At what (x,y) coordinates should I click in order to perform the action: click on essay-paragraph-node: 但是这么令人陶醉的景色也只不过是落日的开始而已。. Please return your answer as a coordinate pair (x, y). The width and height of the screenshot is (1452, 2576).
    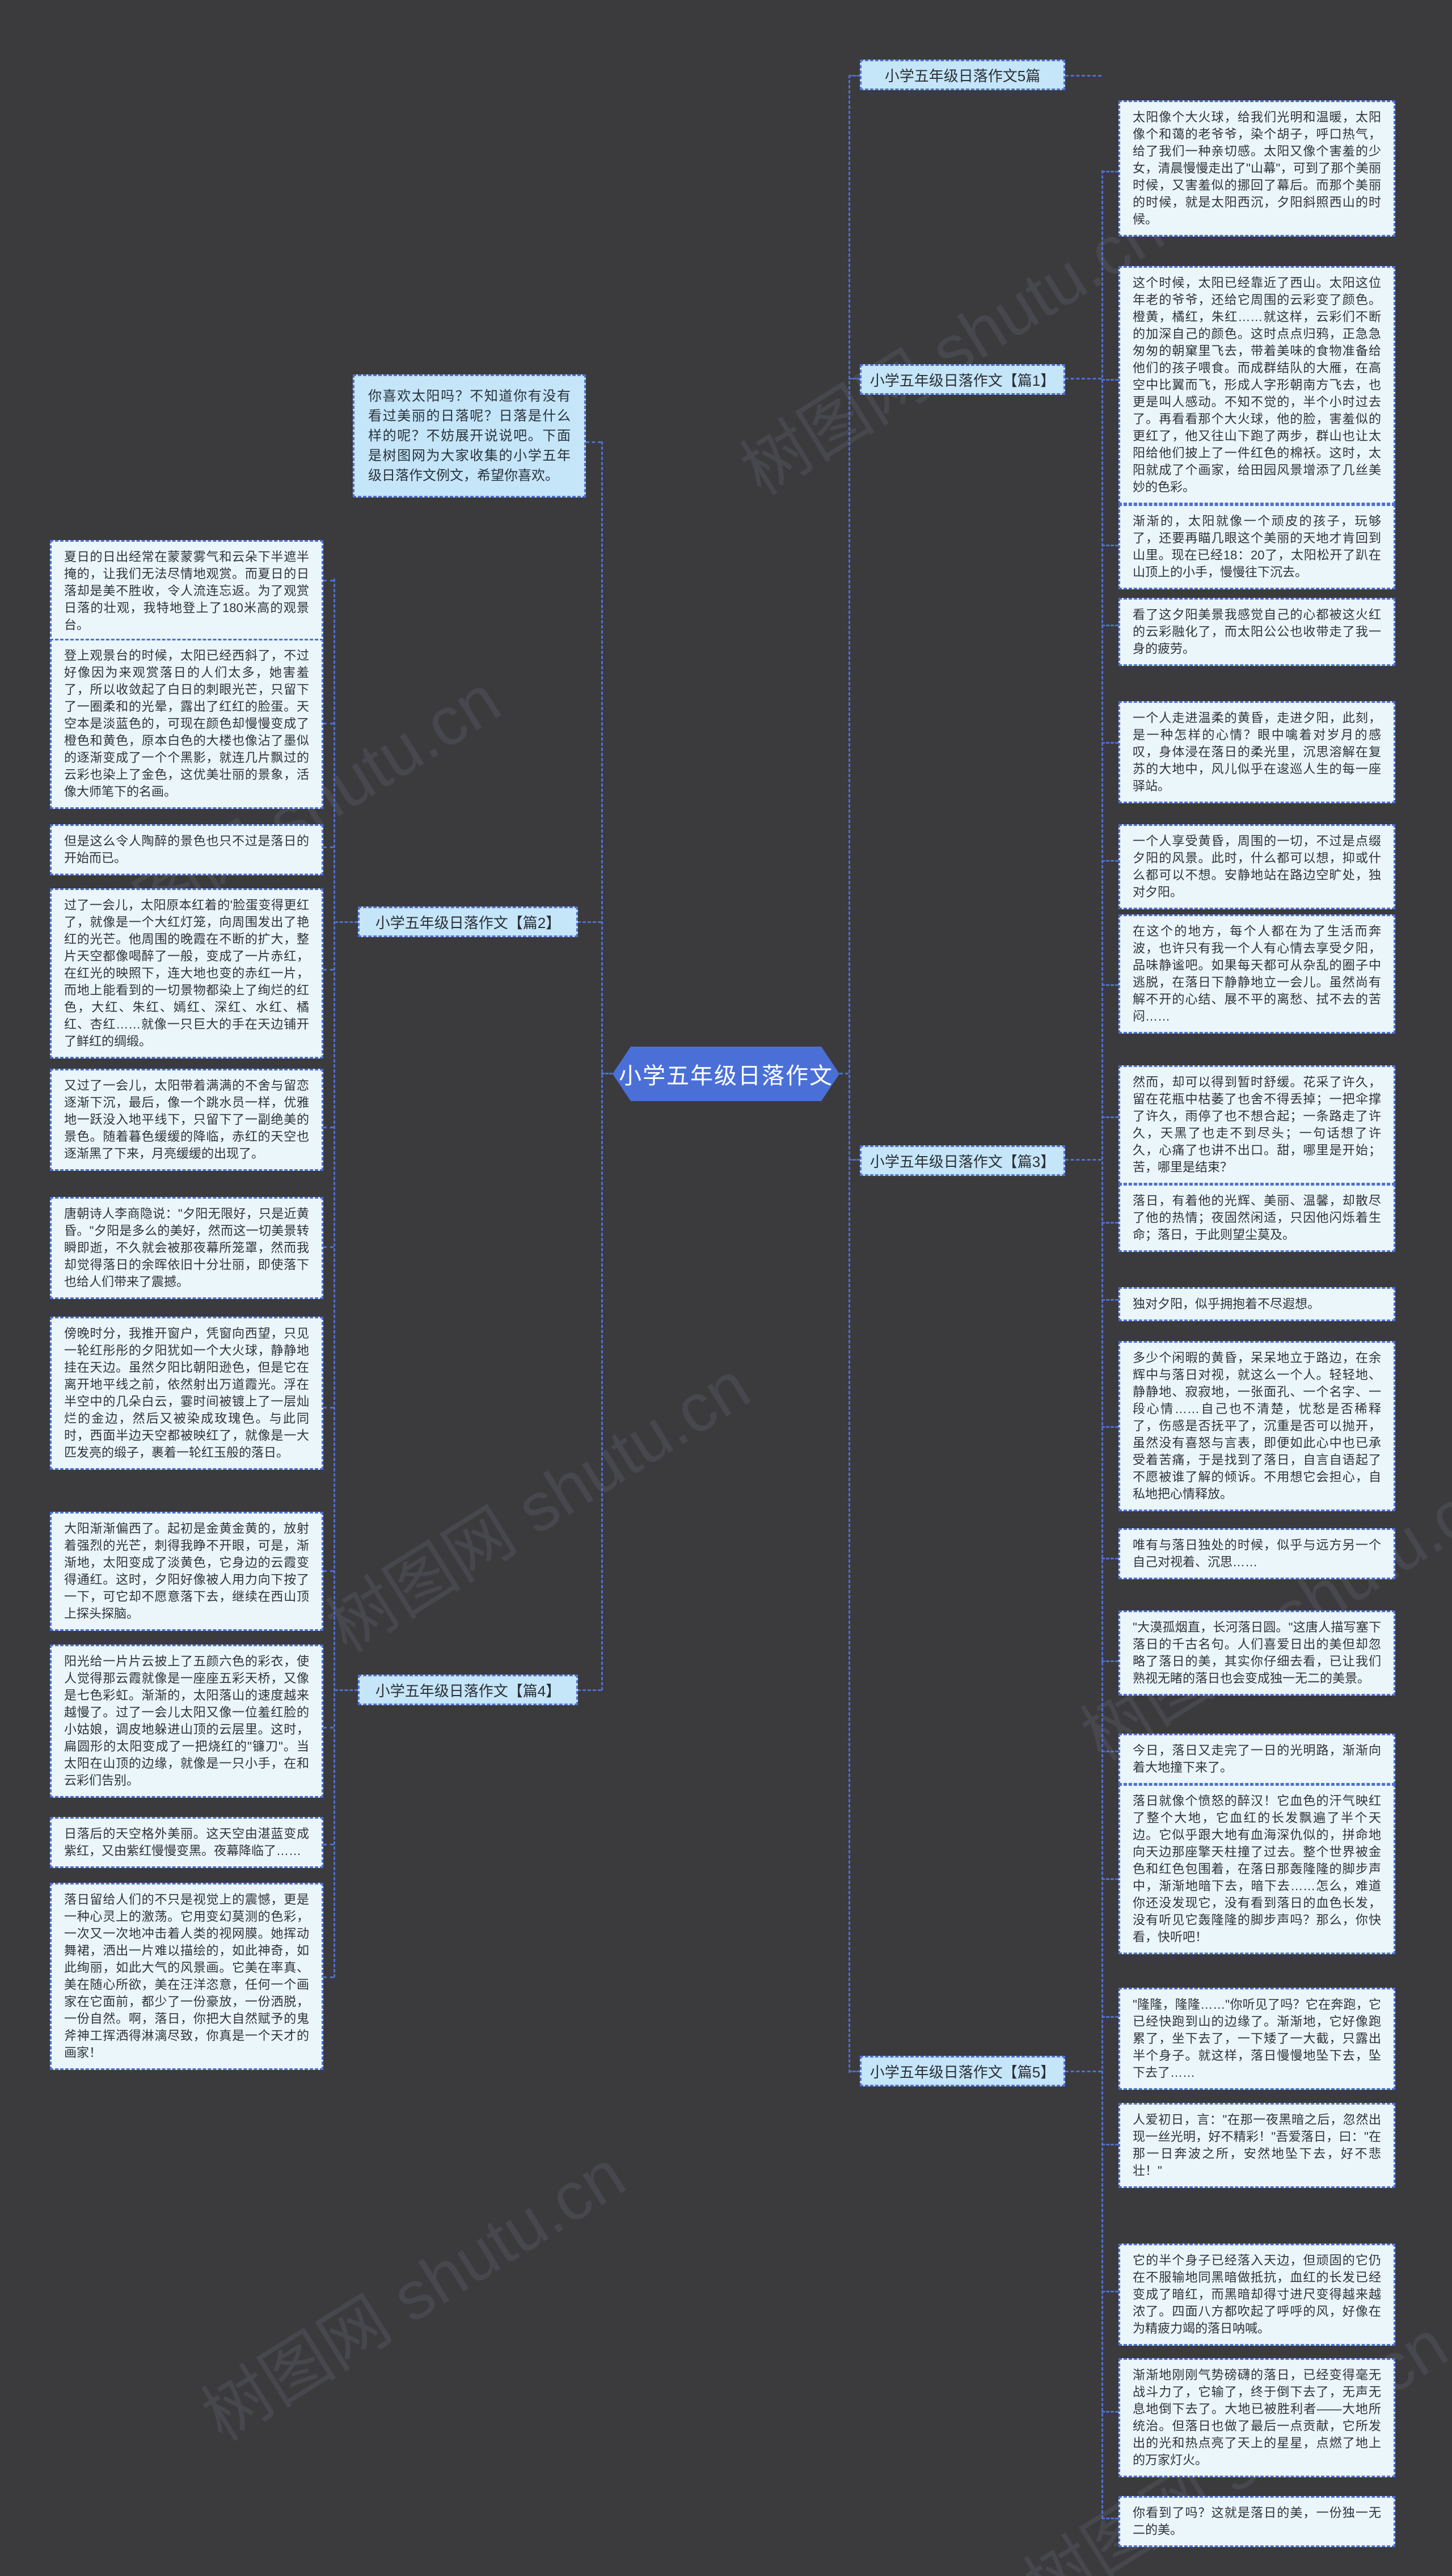
    Looking at the image, I should click on (186, 849).